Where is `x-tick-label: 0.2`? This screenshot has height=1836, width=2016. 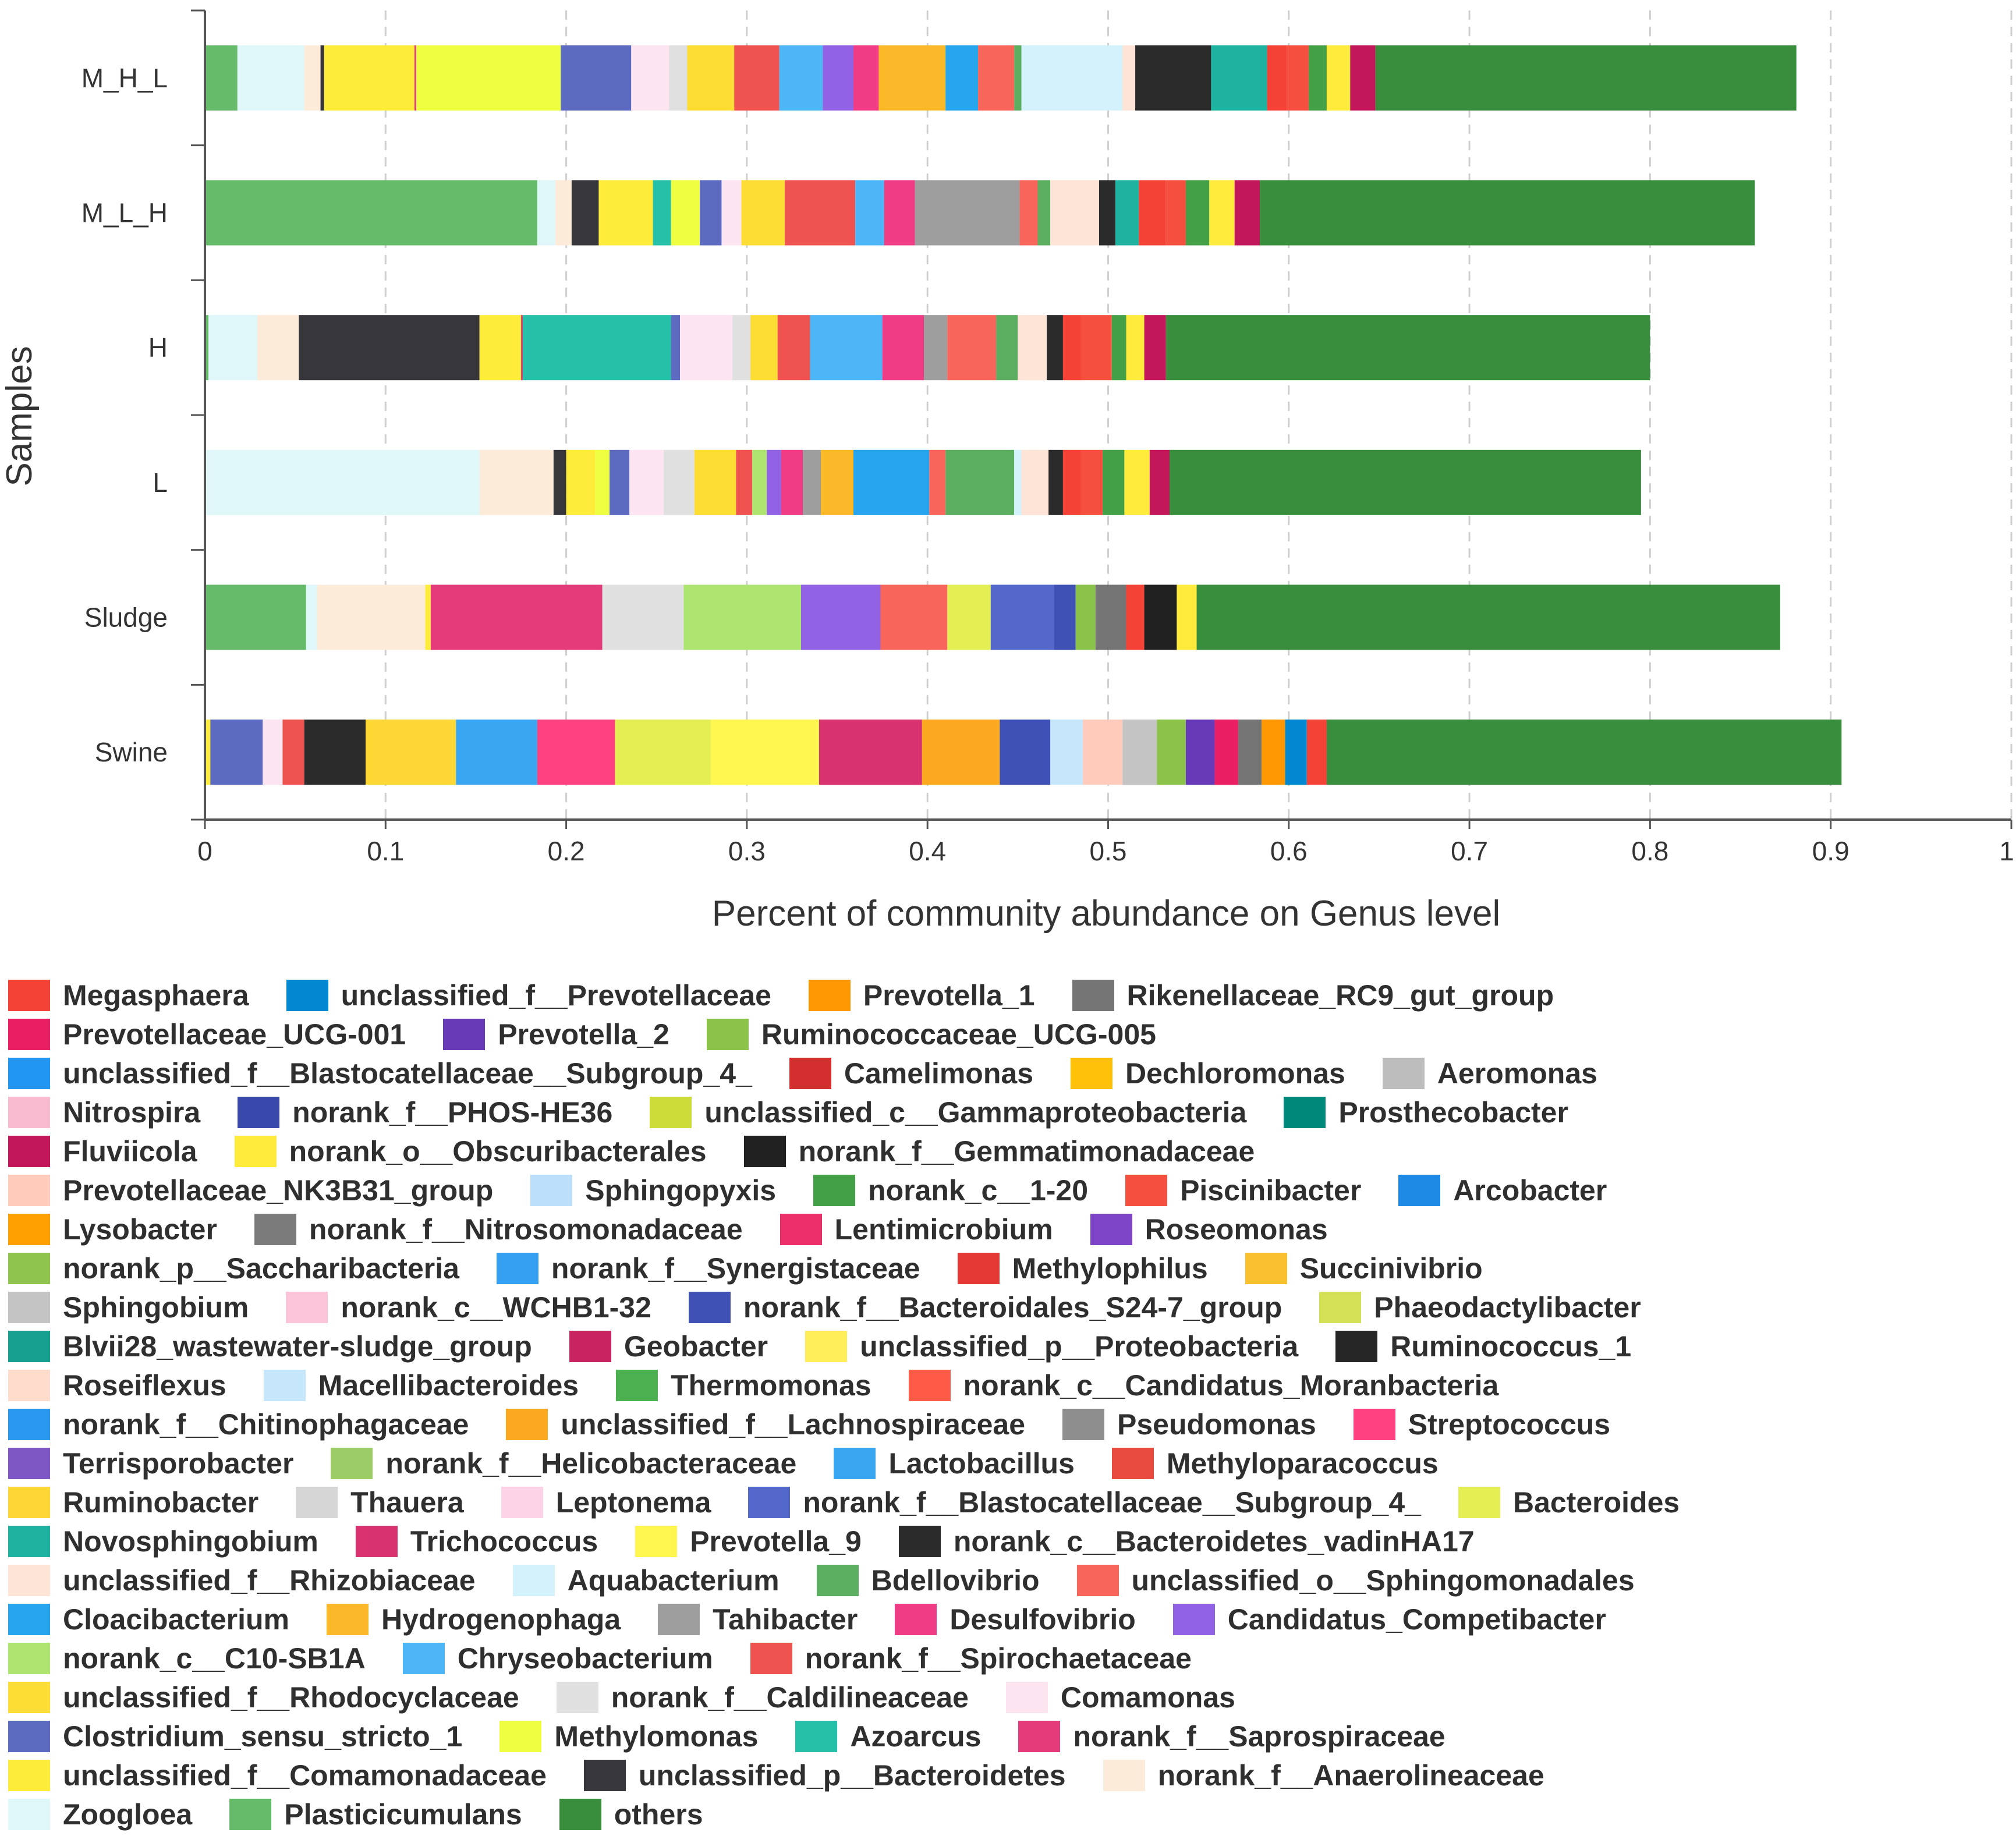 x-tick-label: 0.2 is located at coordinates (566, 851).